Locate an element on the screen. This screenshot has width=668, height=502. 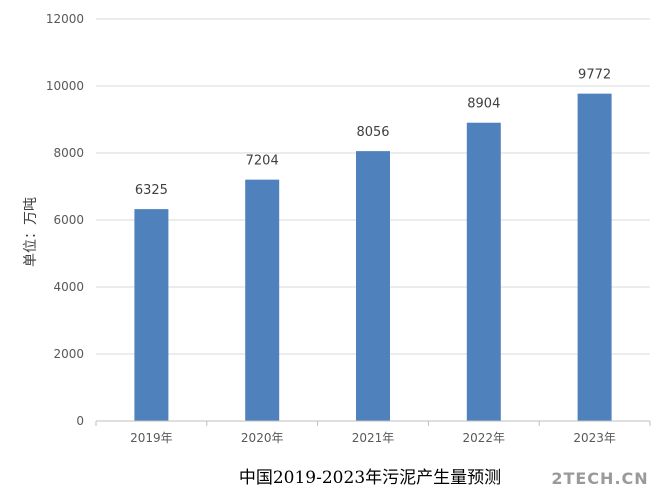
y-tick-label: 10000 is located at coordinates (65, 86).